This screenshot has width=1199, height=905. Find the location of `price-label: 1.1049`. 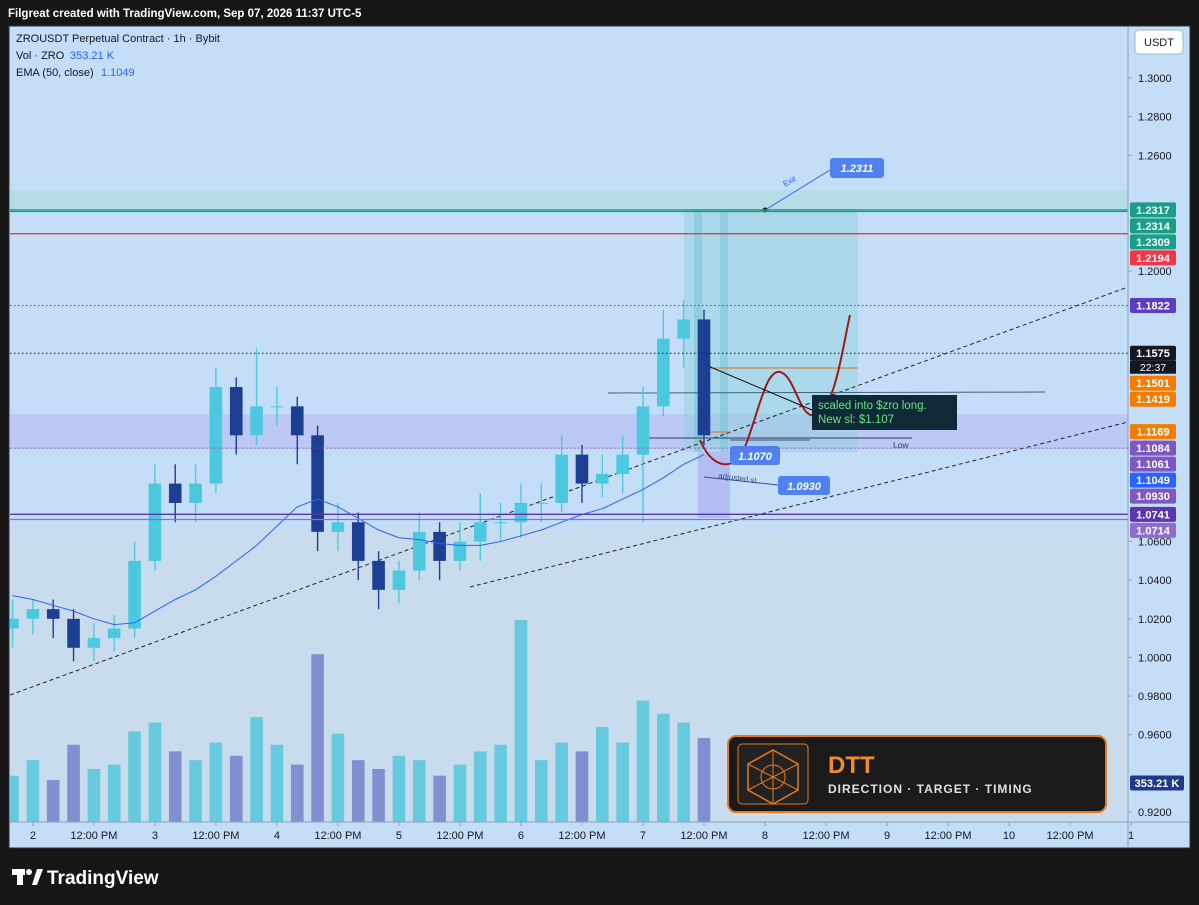

price-label: 1.1049 is located at coordinates (1153, 481).